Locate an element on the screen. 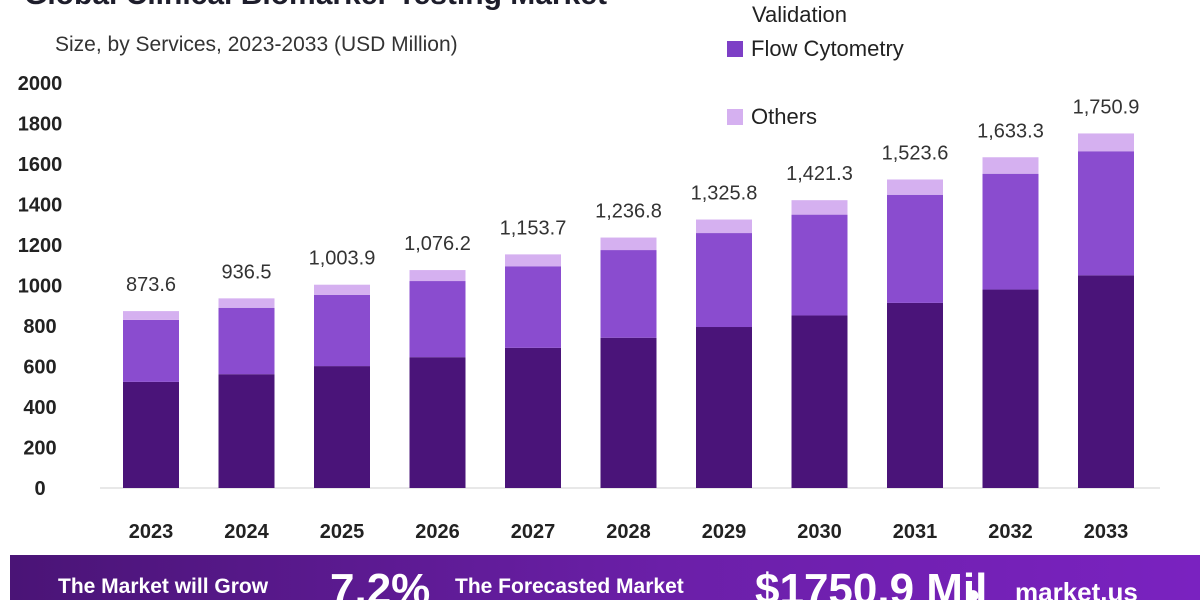 The image size is (1200, 600). x-tick-label: 2025 is located at coordinates (342, 532).